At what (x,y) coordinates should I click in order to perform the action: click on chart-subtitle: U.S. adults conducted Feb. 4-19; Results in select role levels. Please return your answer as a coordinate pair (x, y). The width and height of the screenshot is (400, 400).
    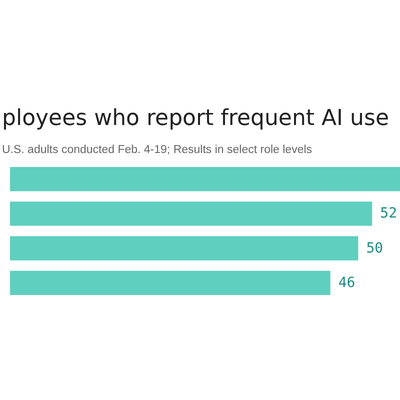
    Looking at the image, I should click on (157, 150).